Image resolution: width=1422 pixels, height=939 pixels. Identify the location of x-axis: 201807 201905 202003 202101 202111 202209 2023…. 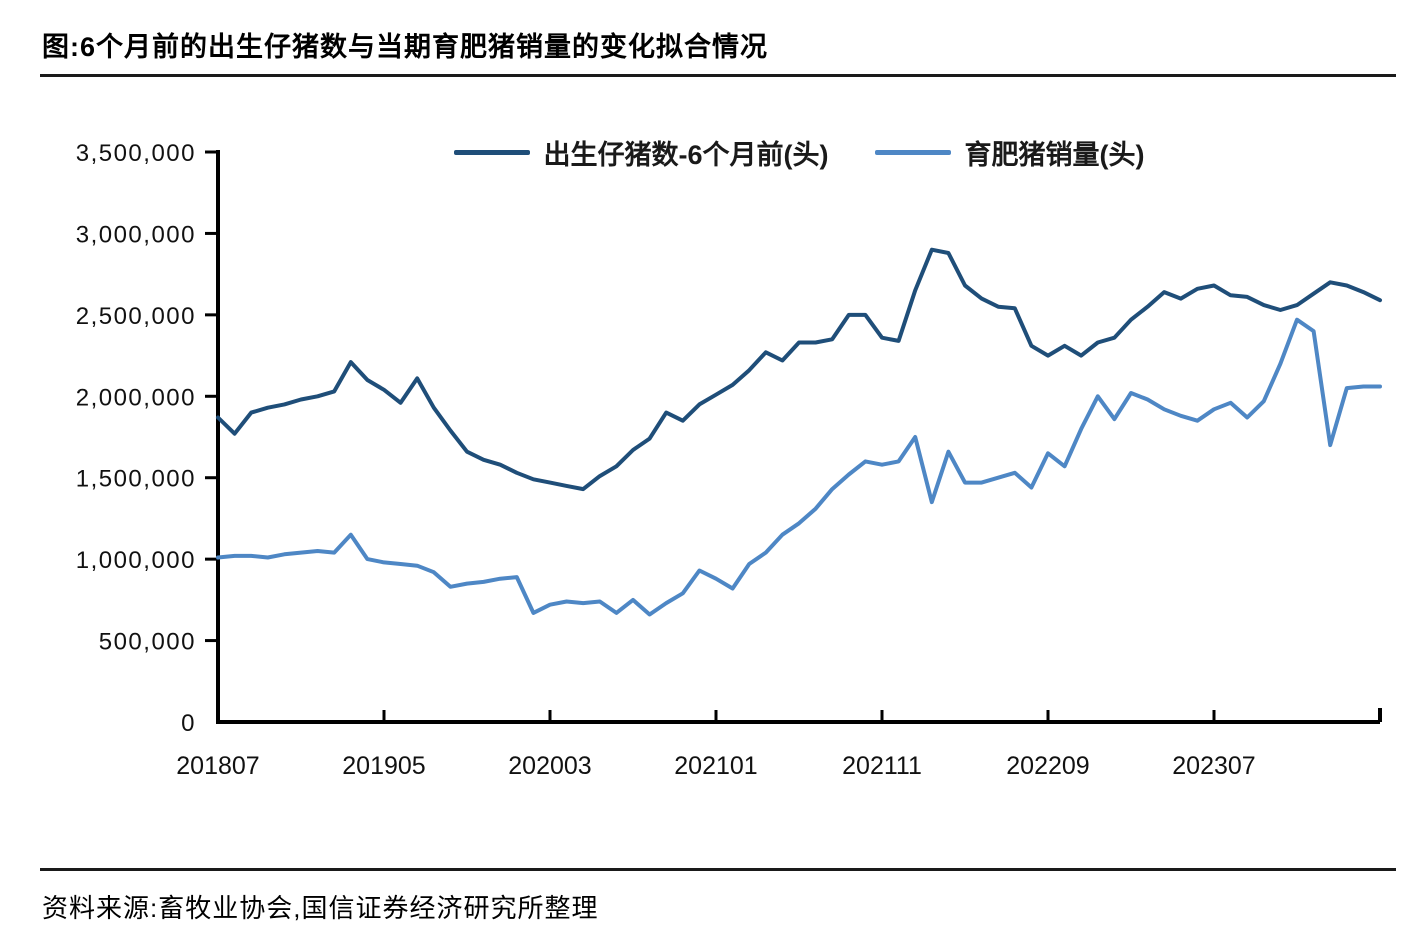
(779, 744).